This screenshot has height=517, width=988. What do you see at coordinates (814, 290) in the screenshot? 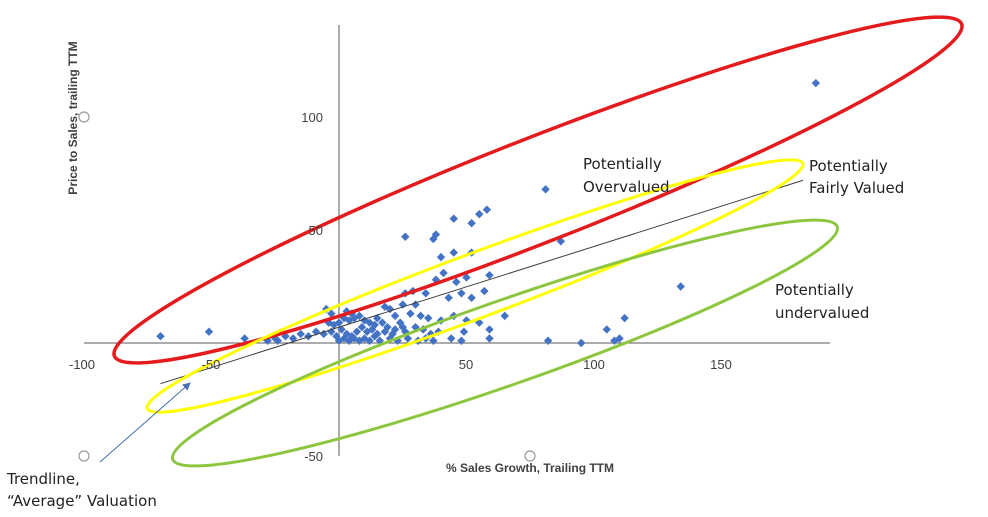
I see `undervalued-label-line1: Potentially` at bounding box center [814, 290].